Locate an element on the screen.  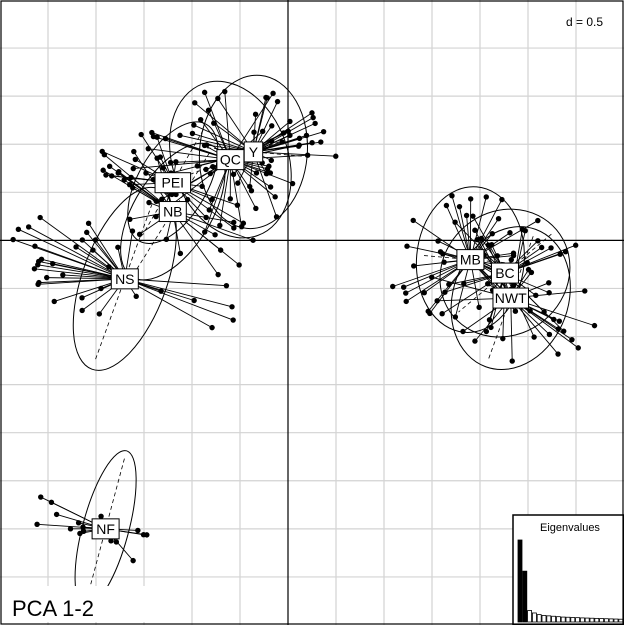
scale-label: d = 0.5 is located at coordinates (584, 22).